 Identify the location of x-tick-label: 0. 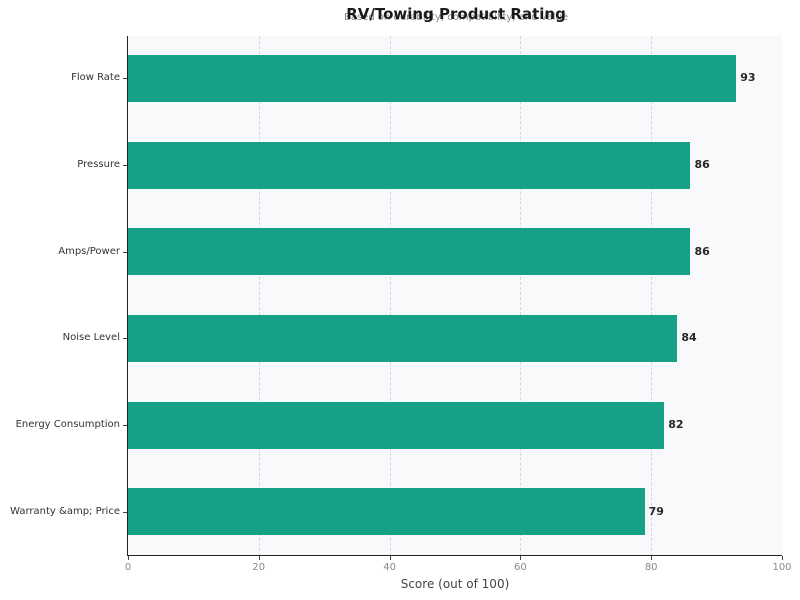
(128, 567).